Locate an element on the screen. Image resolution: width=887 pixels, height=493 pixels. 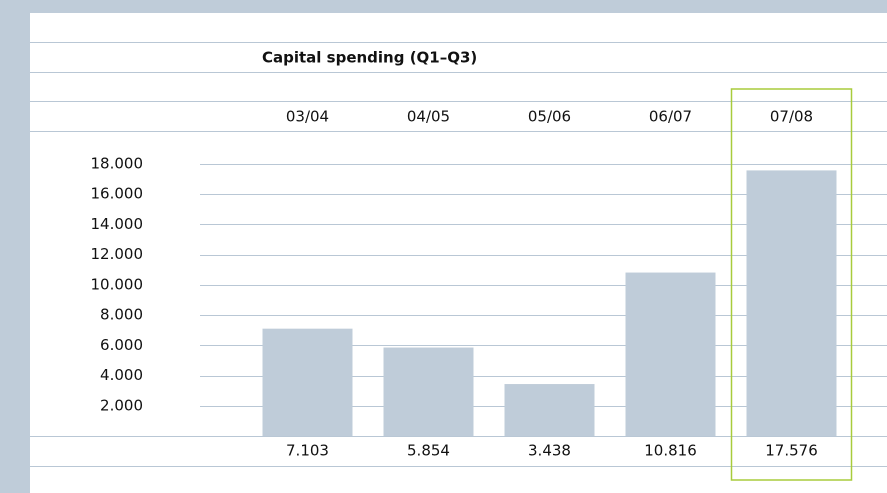
x-tick-label: 06/07 is located at coordinates (670, 117).